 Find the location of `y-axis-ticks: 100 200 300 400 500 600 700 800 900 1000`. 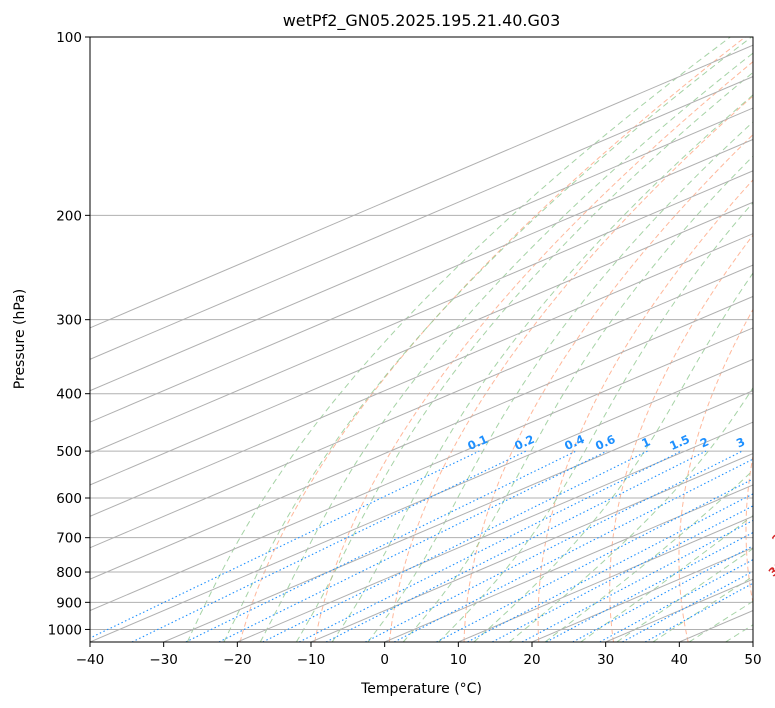

y-axis-ticks: 100 200 300 400 500 600 700 800 900 1000 is located at coordinates (69, 334).